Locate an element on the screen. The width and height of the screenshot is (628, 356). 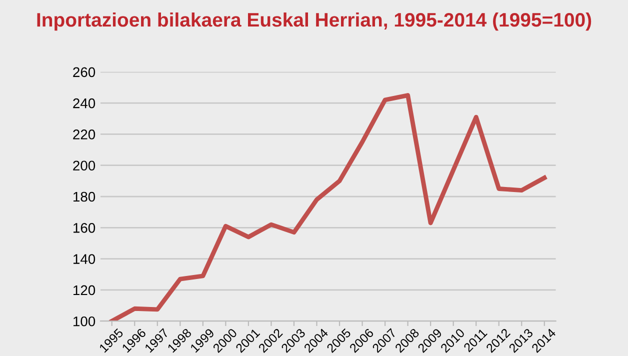
y-tick-label: 160 is located at coordinates (85, 227).